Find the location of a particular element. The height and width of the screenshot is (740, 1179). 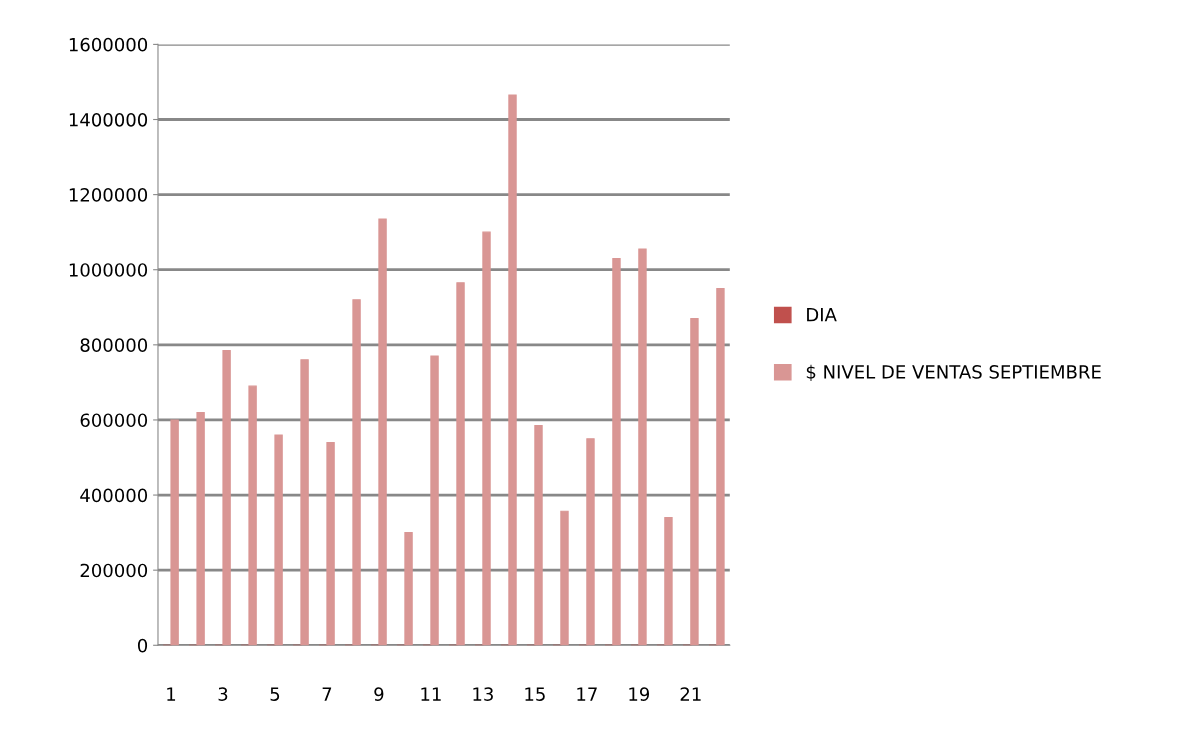

y-tick-label: 1200000 is located at coordinates (108, 195).